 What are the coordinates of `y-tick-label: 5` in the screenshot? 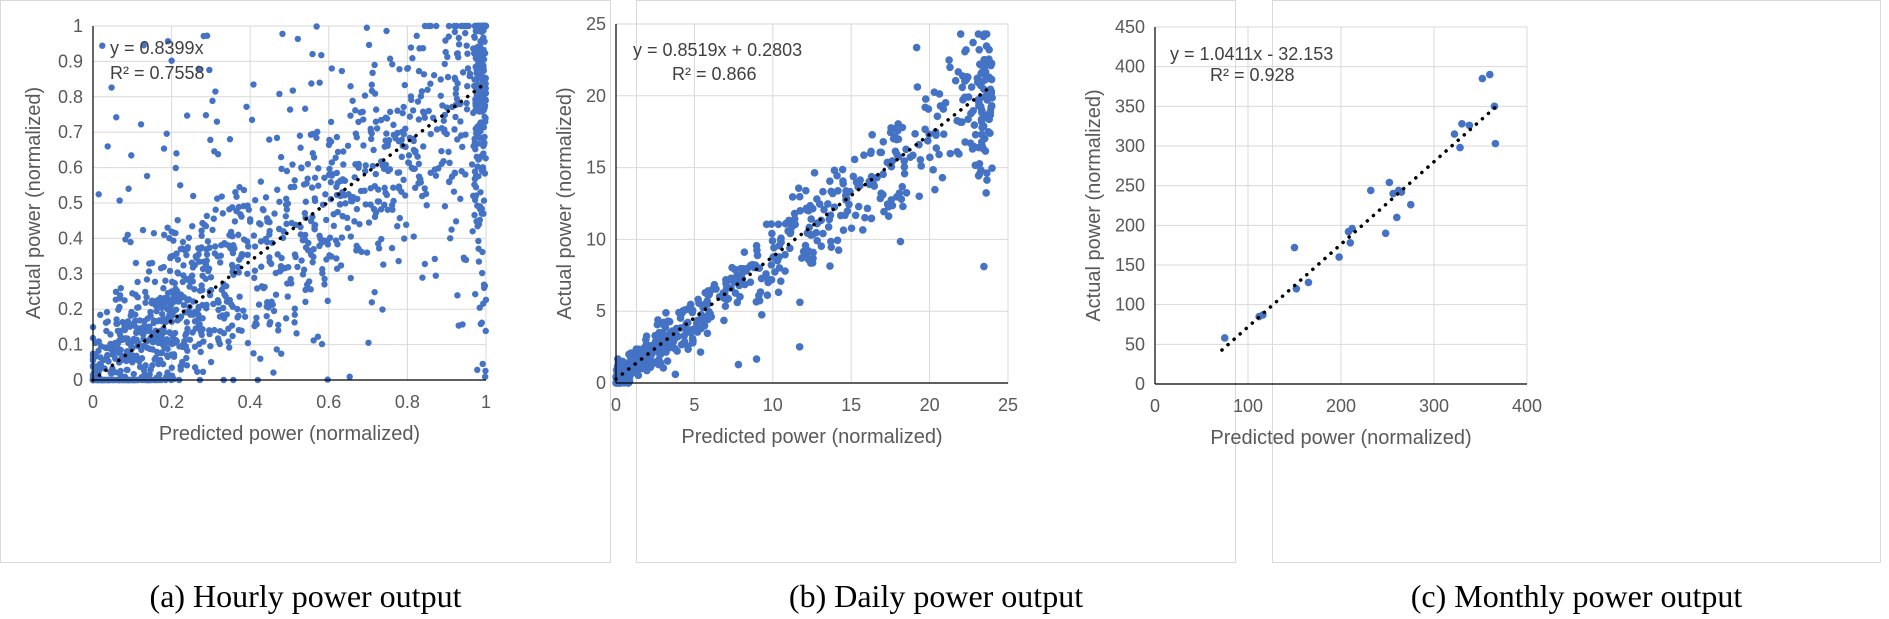 It's located at (601, 311).